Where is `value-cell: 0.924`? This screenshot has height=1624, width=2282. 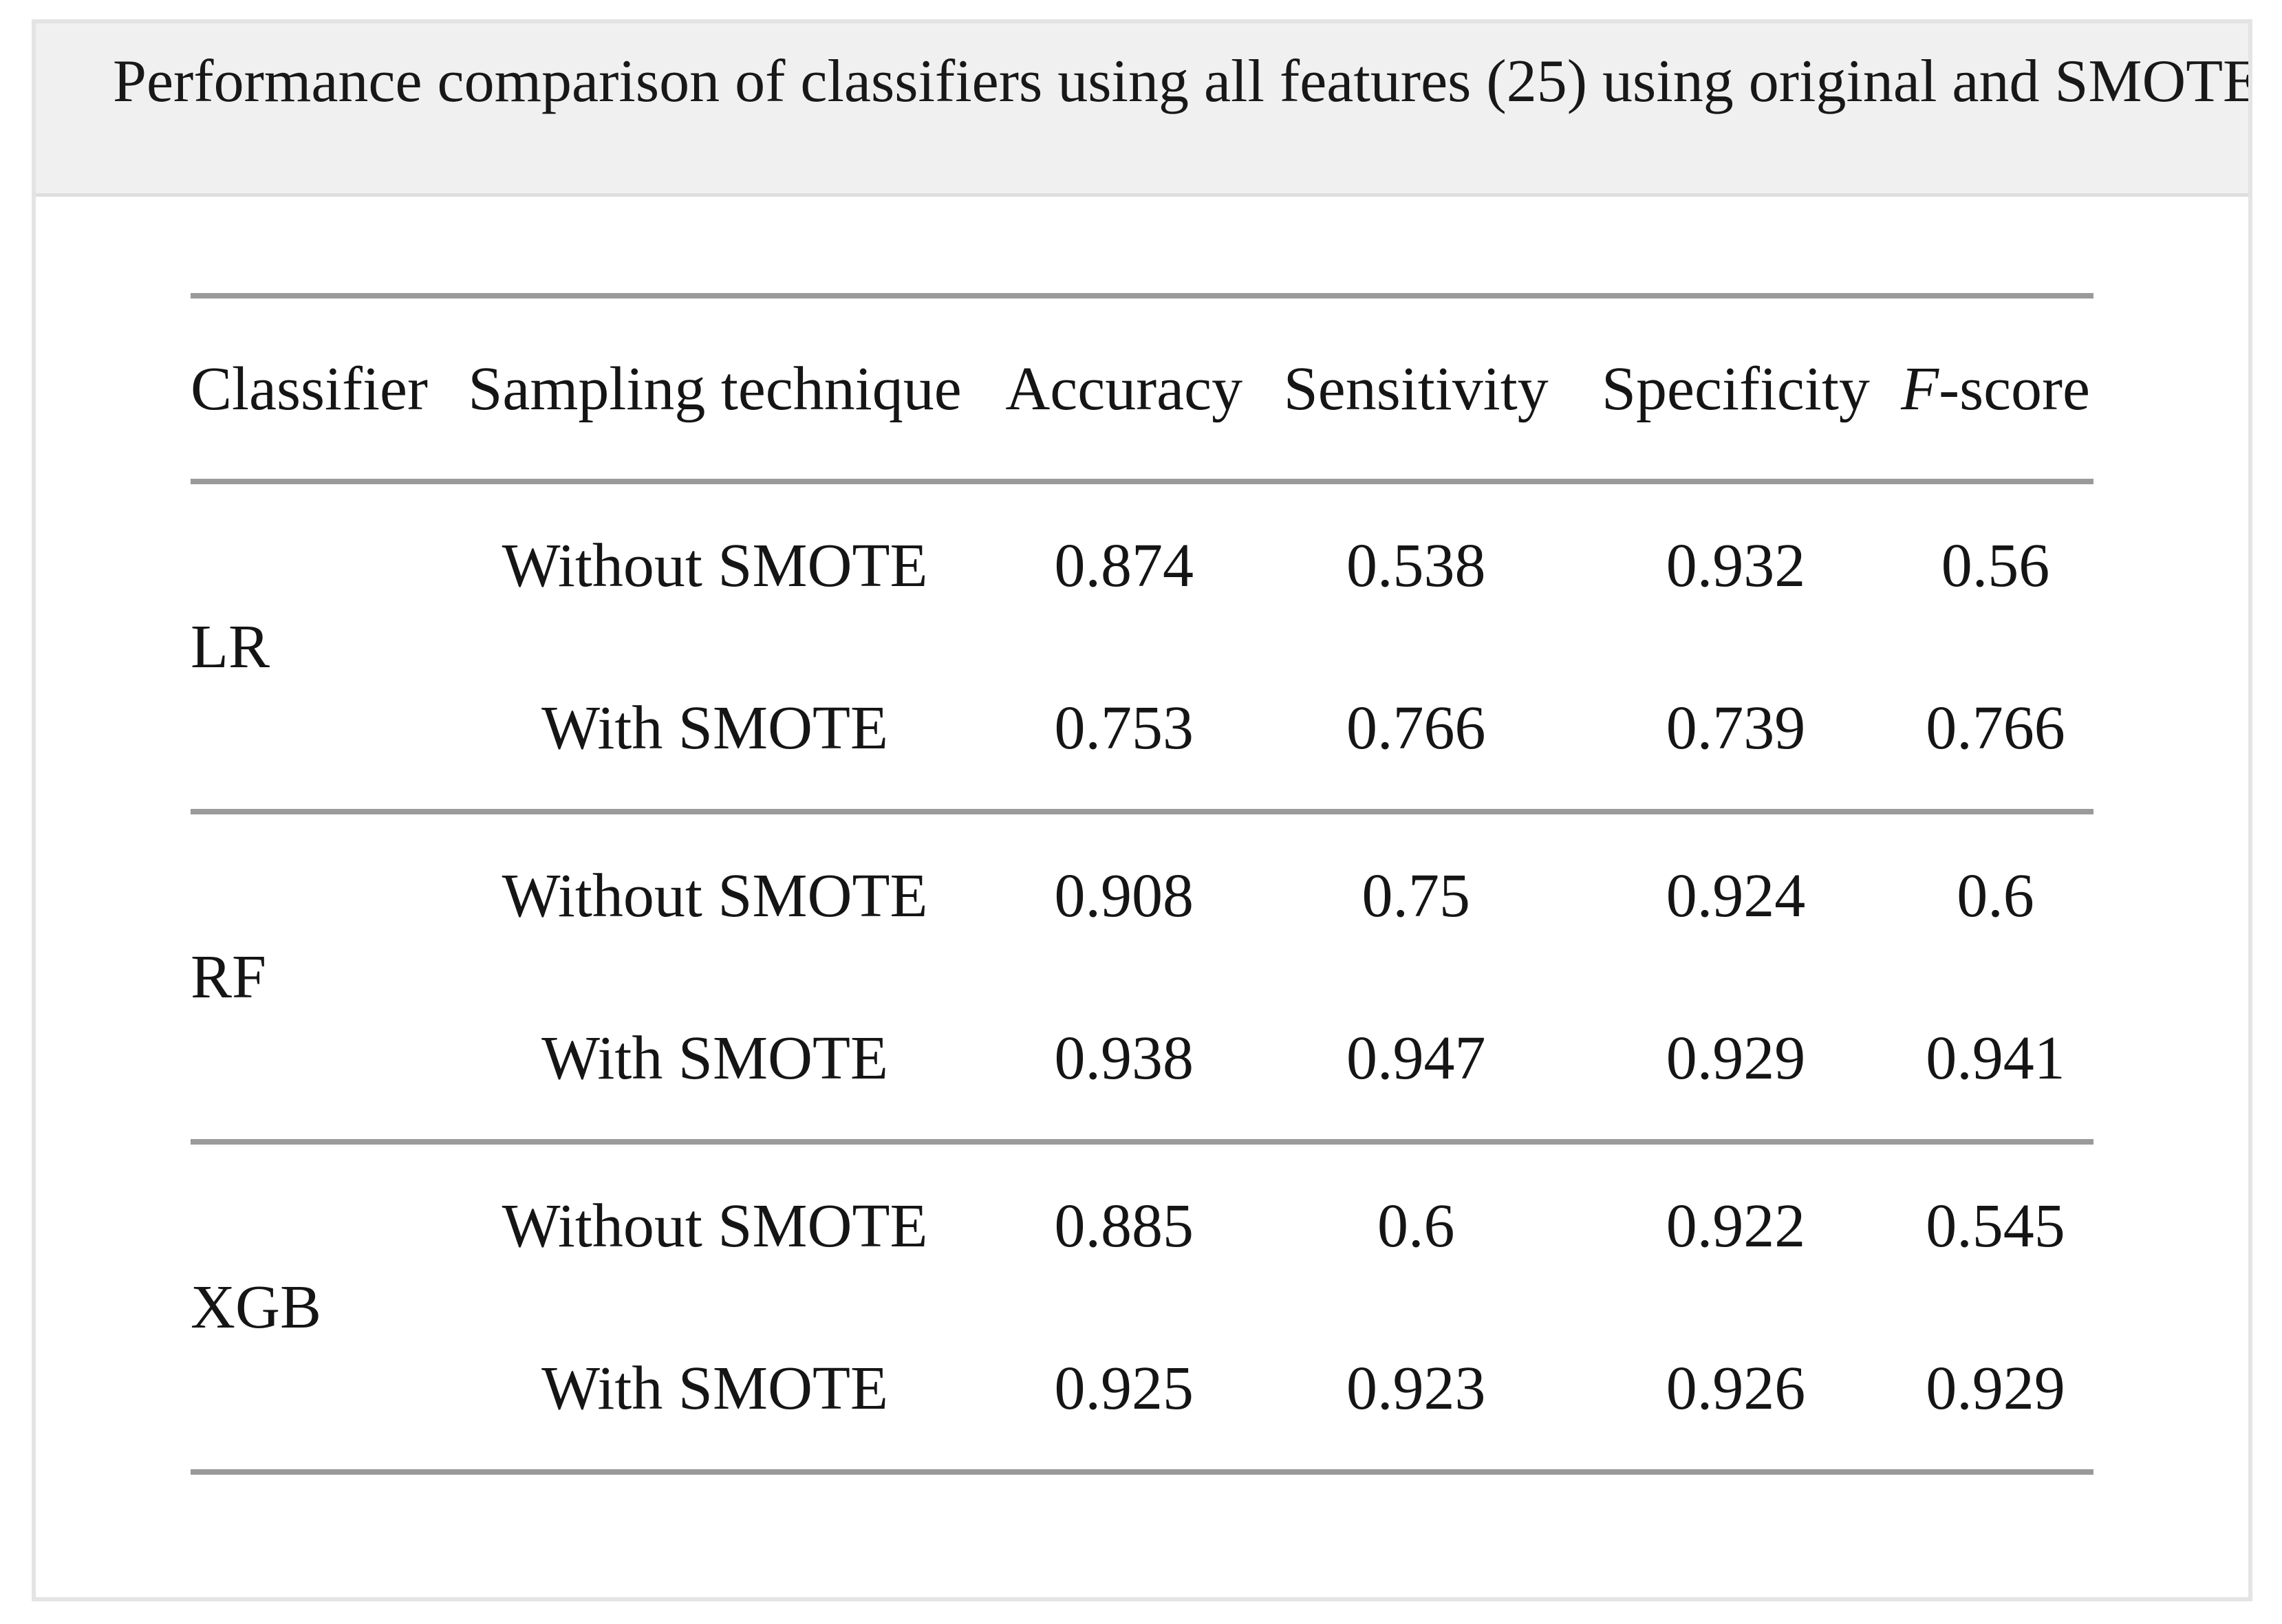 value-cell: 0.924 is located at coordinates (1736, 895).